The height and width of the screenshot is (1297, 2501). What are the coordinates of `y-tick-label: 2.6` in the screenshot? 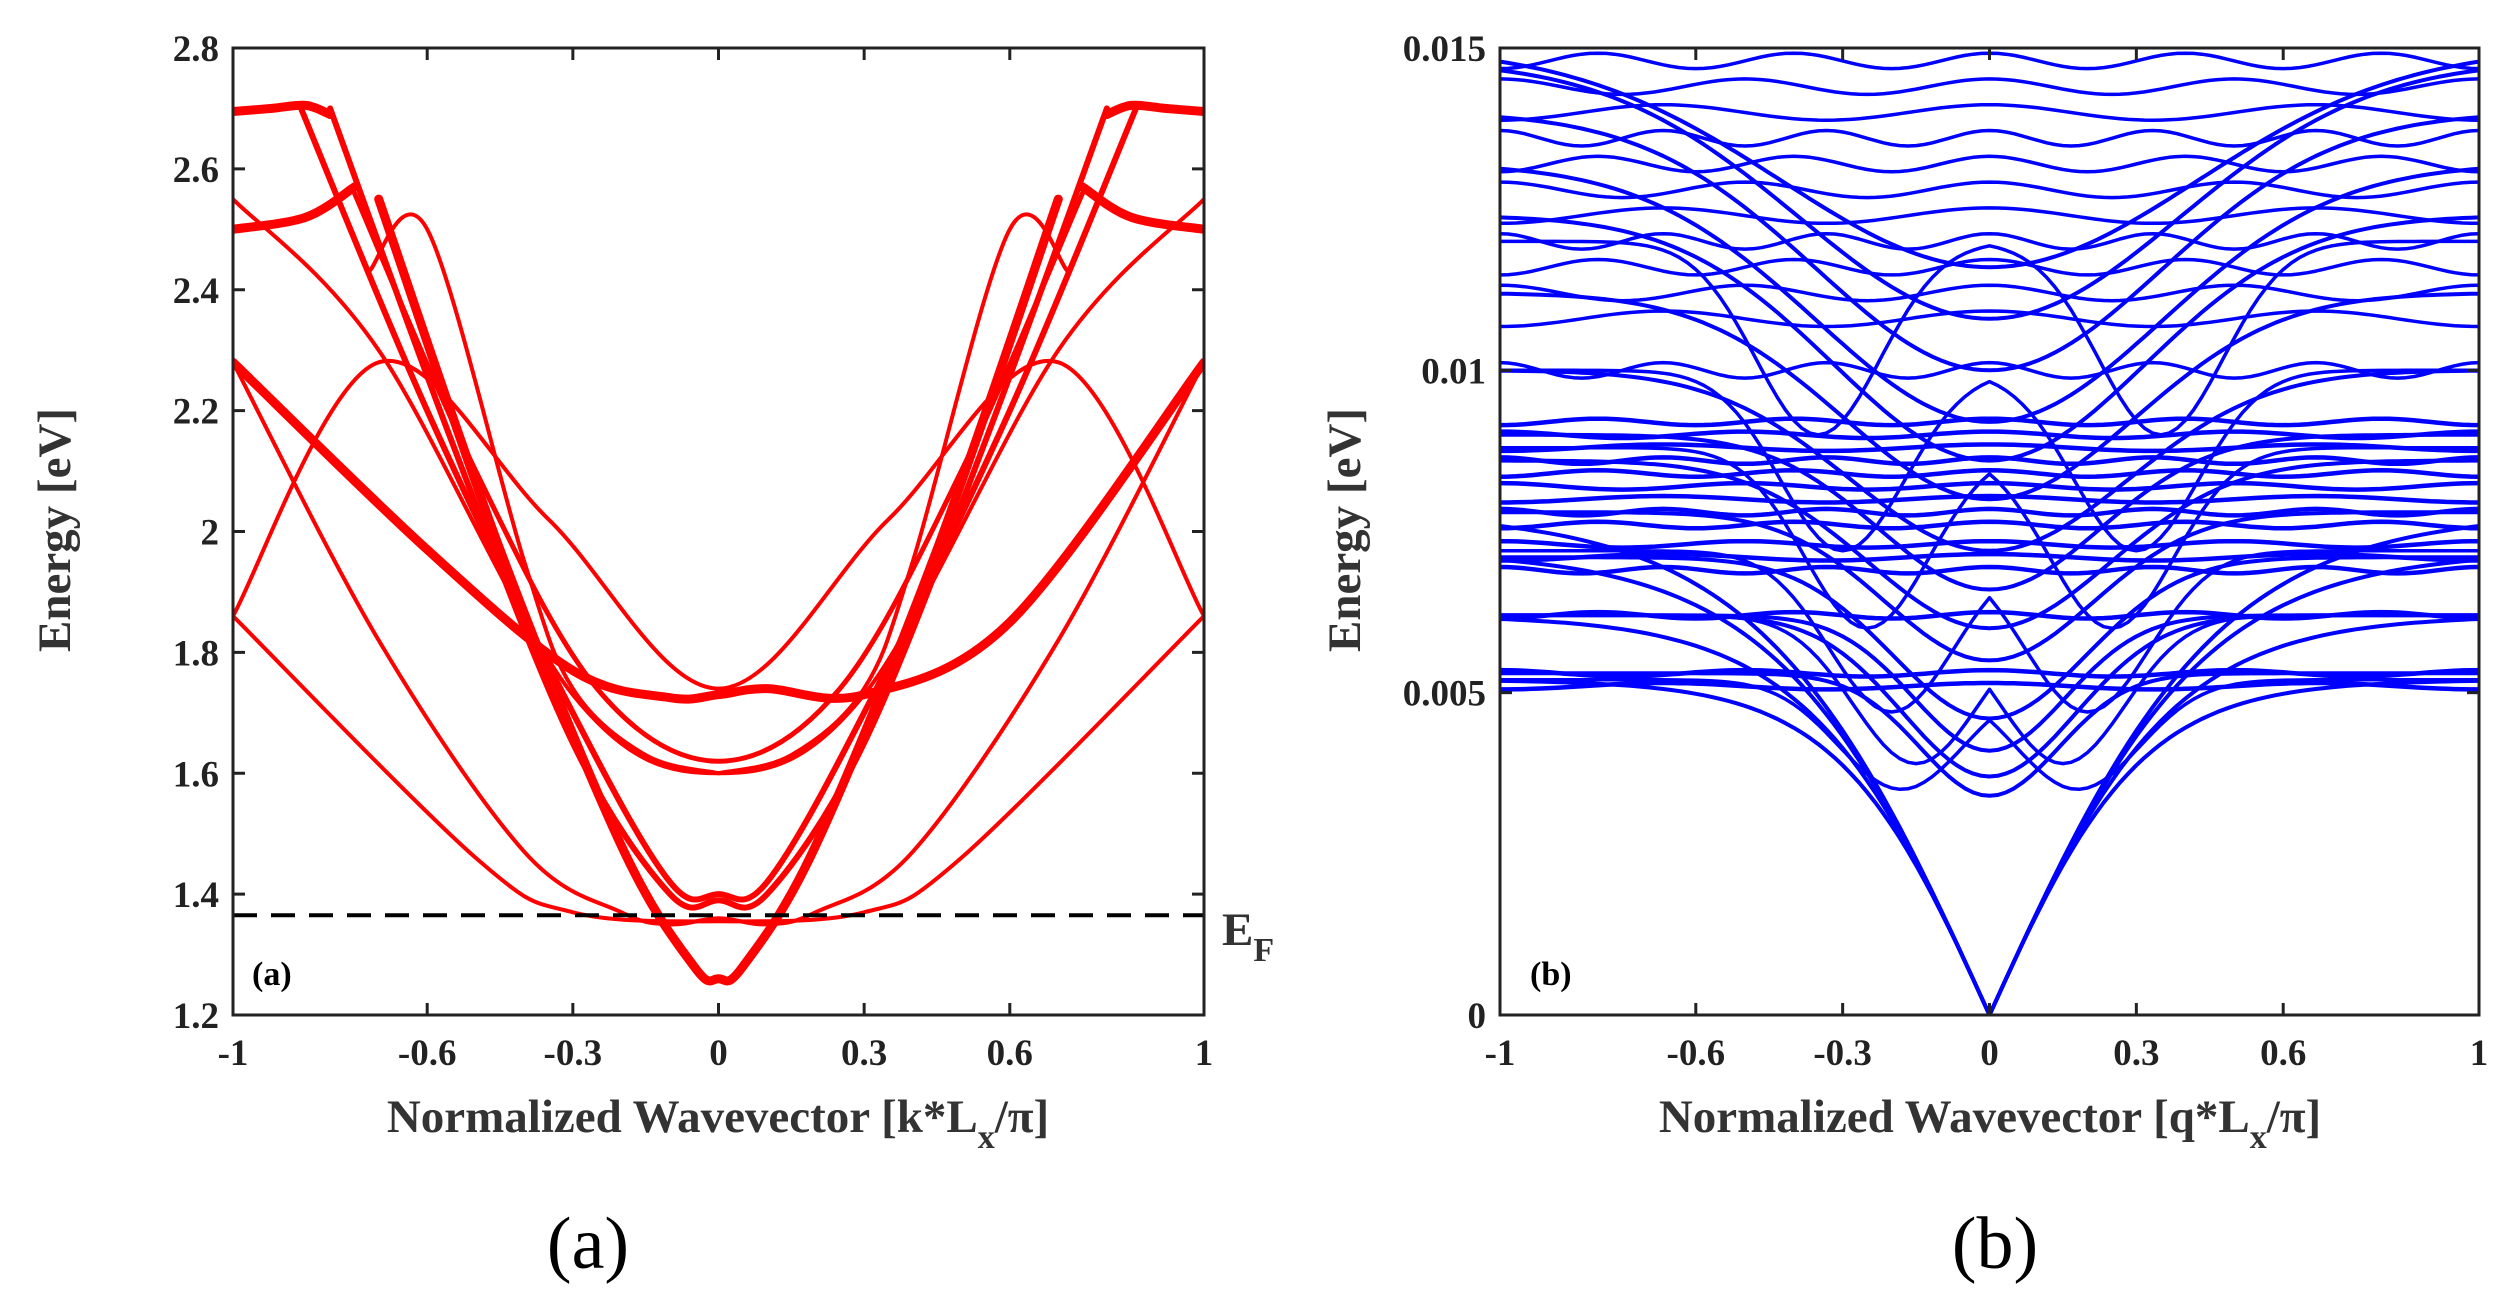 It's located at (196, 170).